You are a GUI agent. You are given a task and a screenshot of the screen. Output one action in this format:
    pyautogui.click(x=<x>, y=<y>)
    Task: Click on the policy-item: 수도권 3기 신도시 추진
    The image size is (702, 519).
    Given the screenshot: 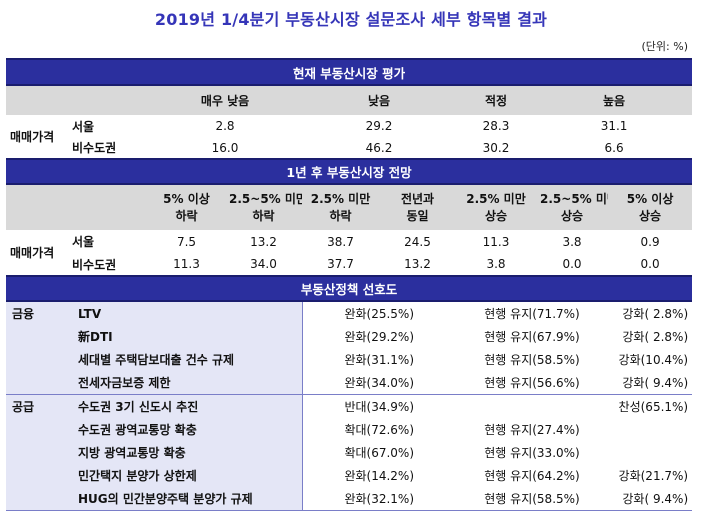 What is the action you would take?
    pyautogui.click(x=185, y=406)
    